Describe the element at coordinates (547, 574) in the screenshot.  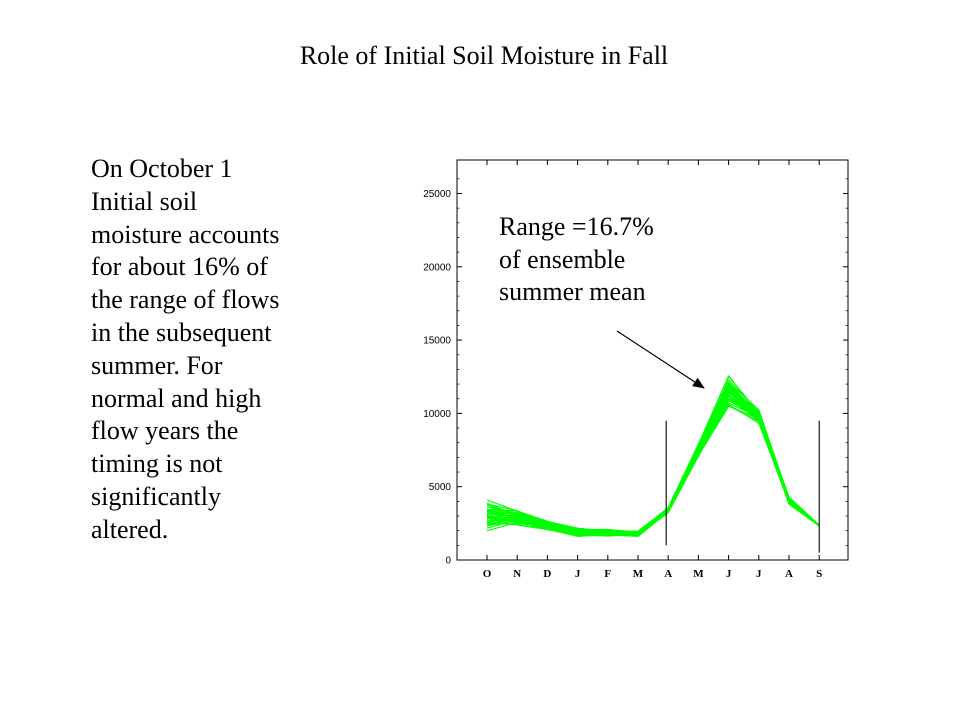
I see `x-tick-label: D` at that location.